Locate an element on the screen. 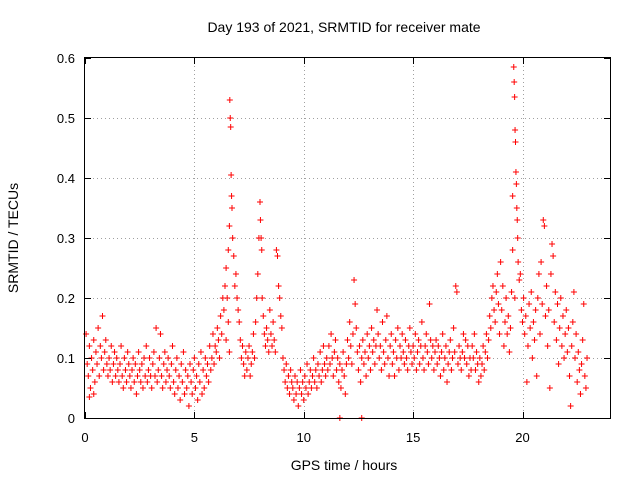 This screenshot has width=640, height=480. x-tick-label: 0 is located at coordinates (84, 437).